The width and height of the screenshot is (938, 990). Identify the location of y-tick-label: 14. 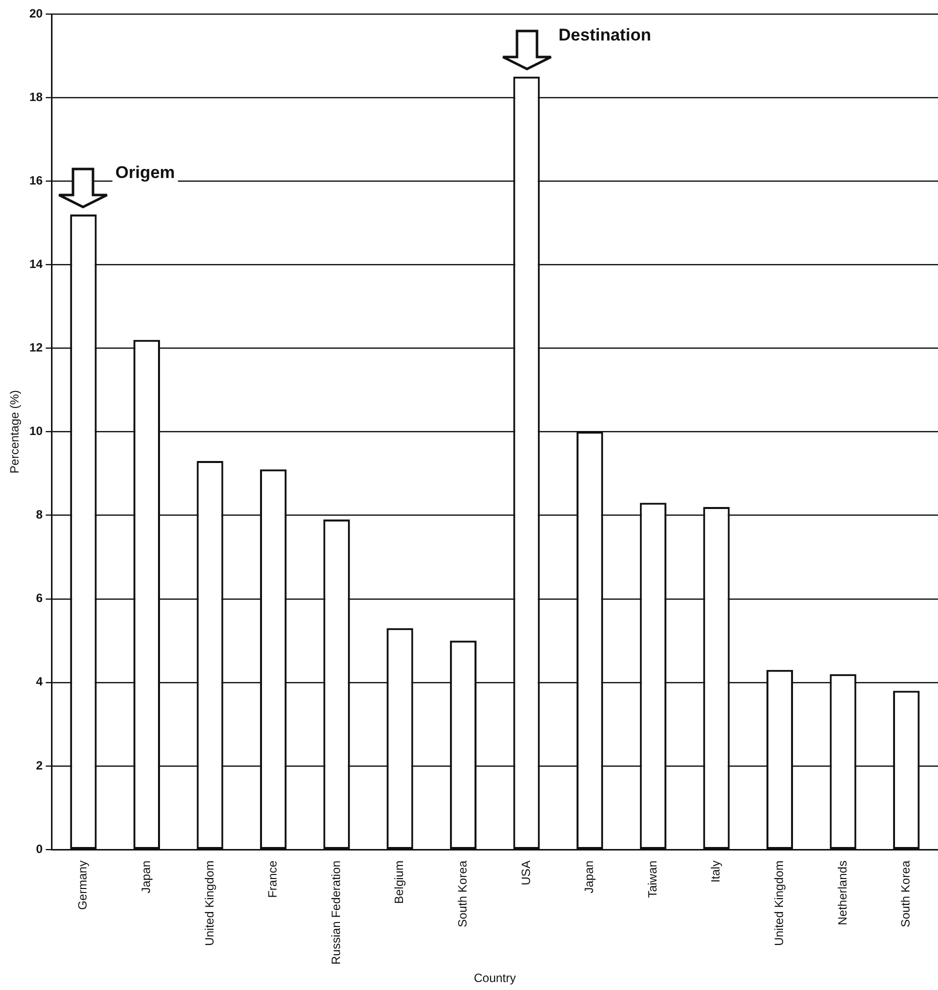
(36, 263).